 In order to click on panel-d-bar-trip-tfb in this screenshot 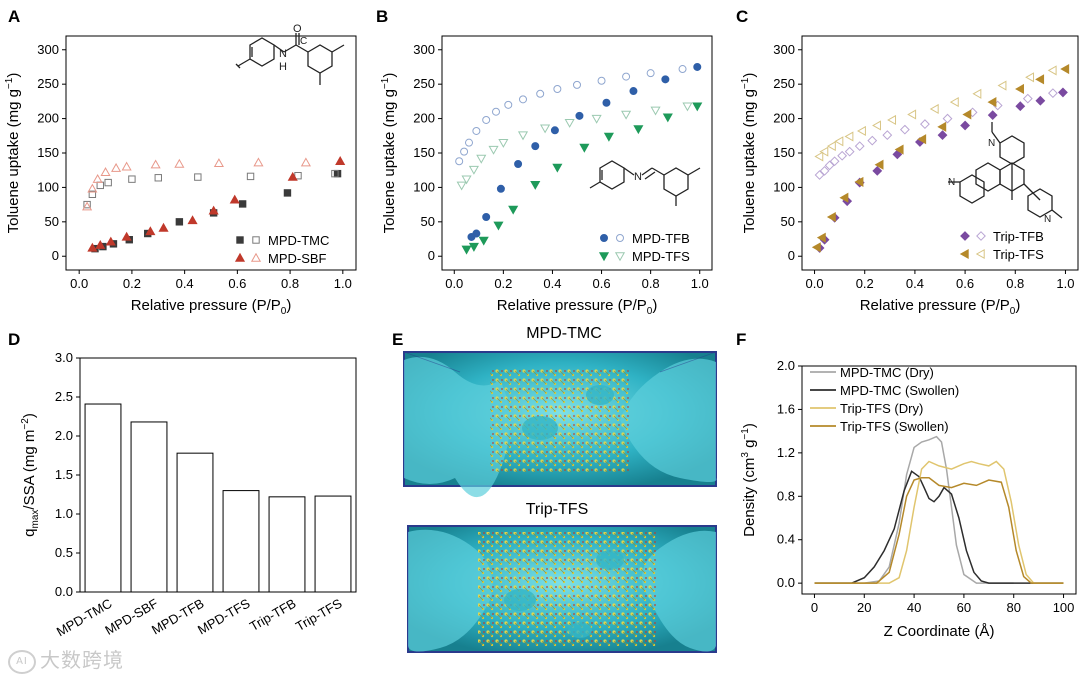, I will do `click(287, 544)`.